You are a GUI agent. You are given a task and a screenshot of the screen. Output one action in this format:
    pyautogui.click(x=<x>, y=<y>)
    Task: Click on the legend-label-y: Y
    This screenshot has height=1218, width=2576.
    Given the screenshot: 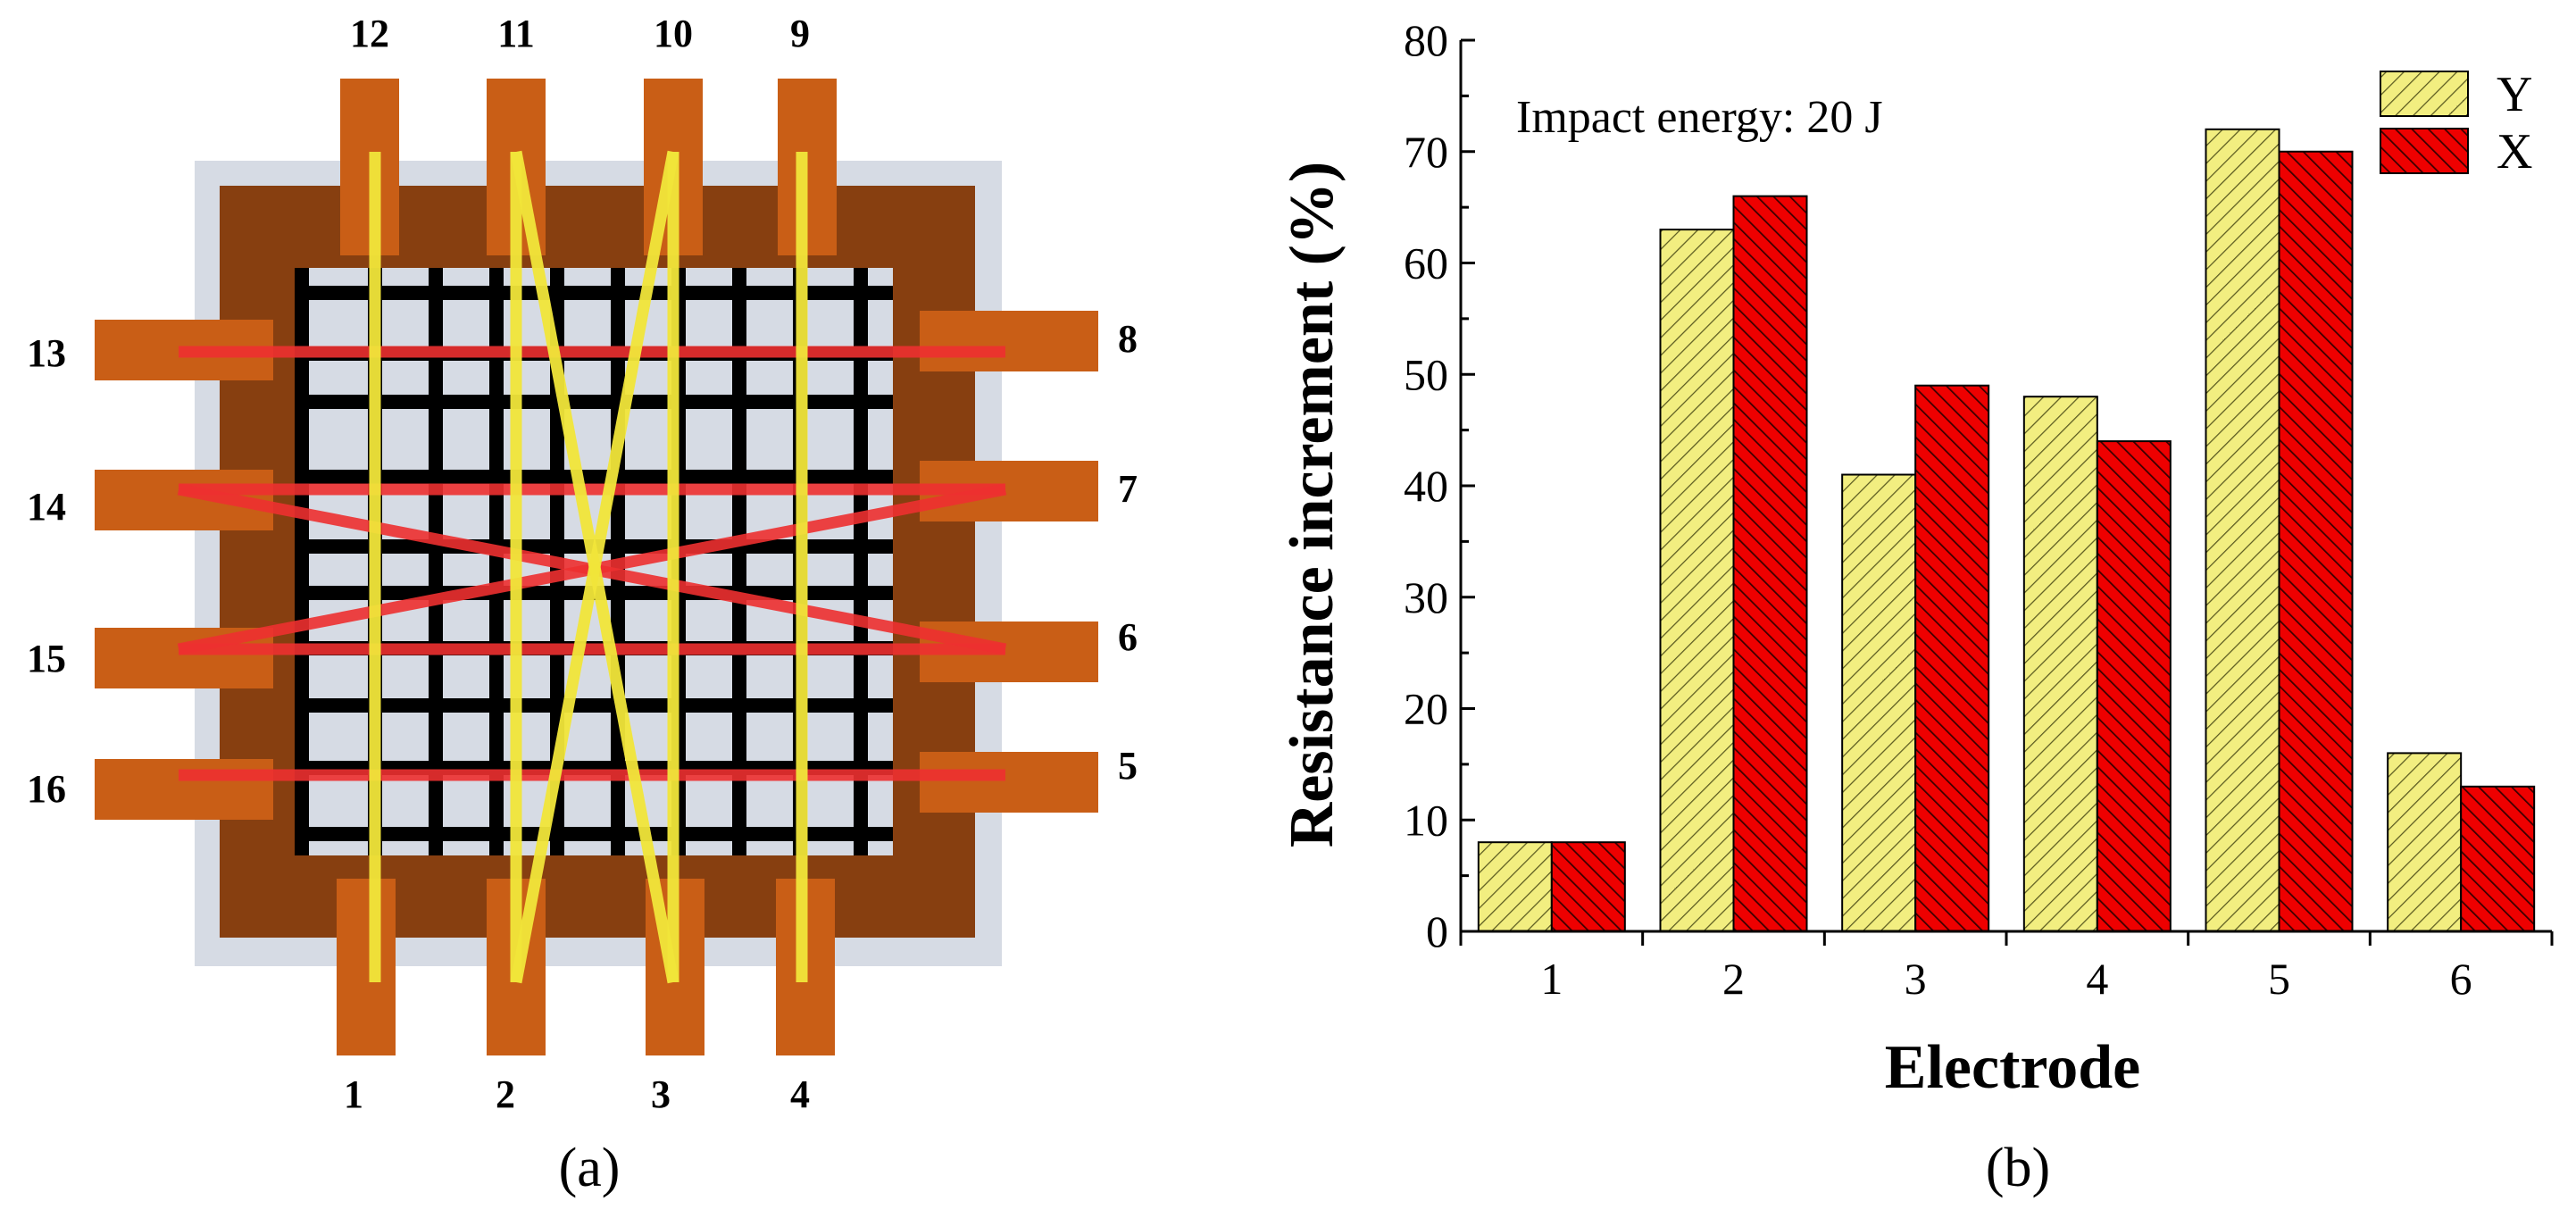 What is the action you would take?
    pyautogui.click(x=2514, y=94)
    